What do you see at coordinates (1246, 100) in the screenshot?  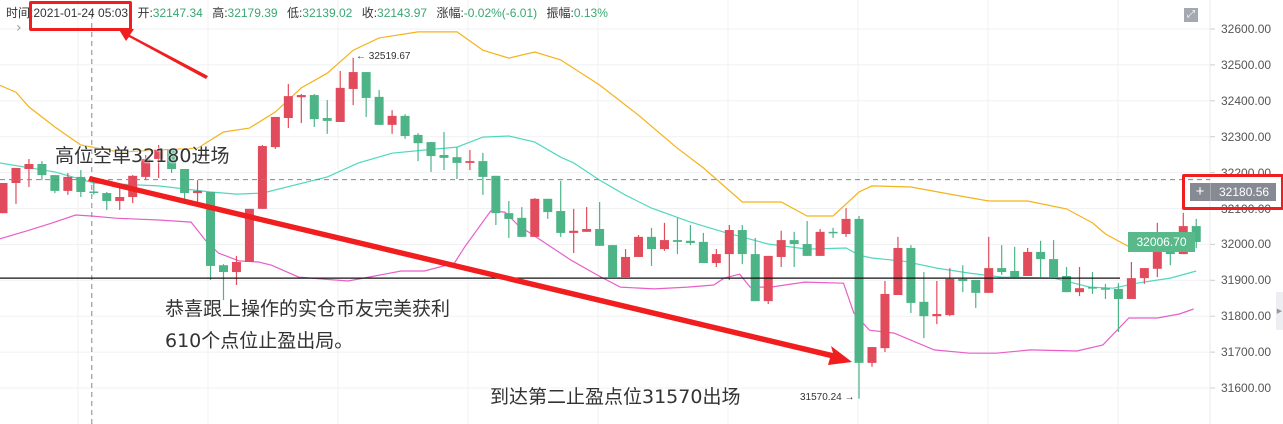 I see `y-tick-label: 32400.00` at bounding box center [1246, 100].